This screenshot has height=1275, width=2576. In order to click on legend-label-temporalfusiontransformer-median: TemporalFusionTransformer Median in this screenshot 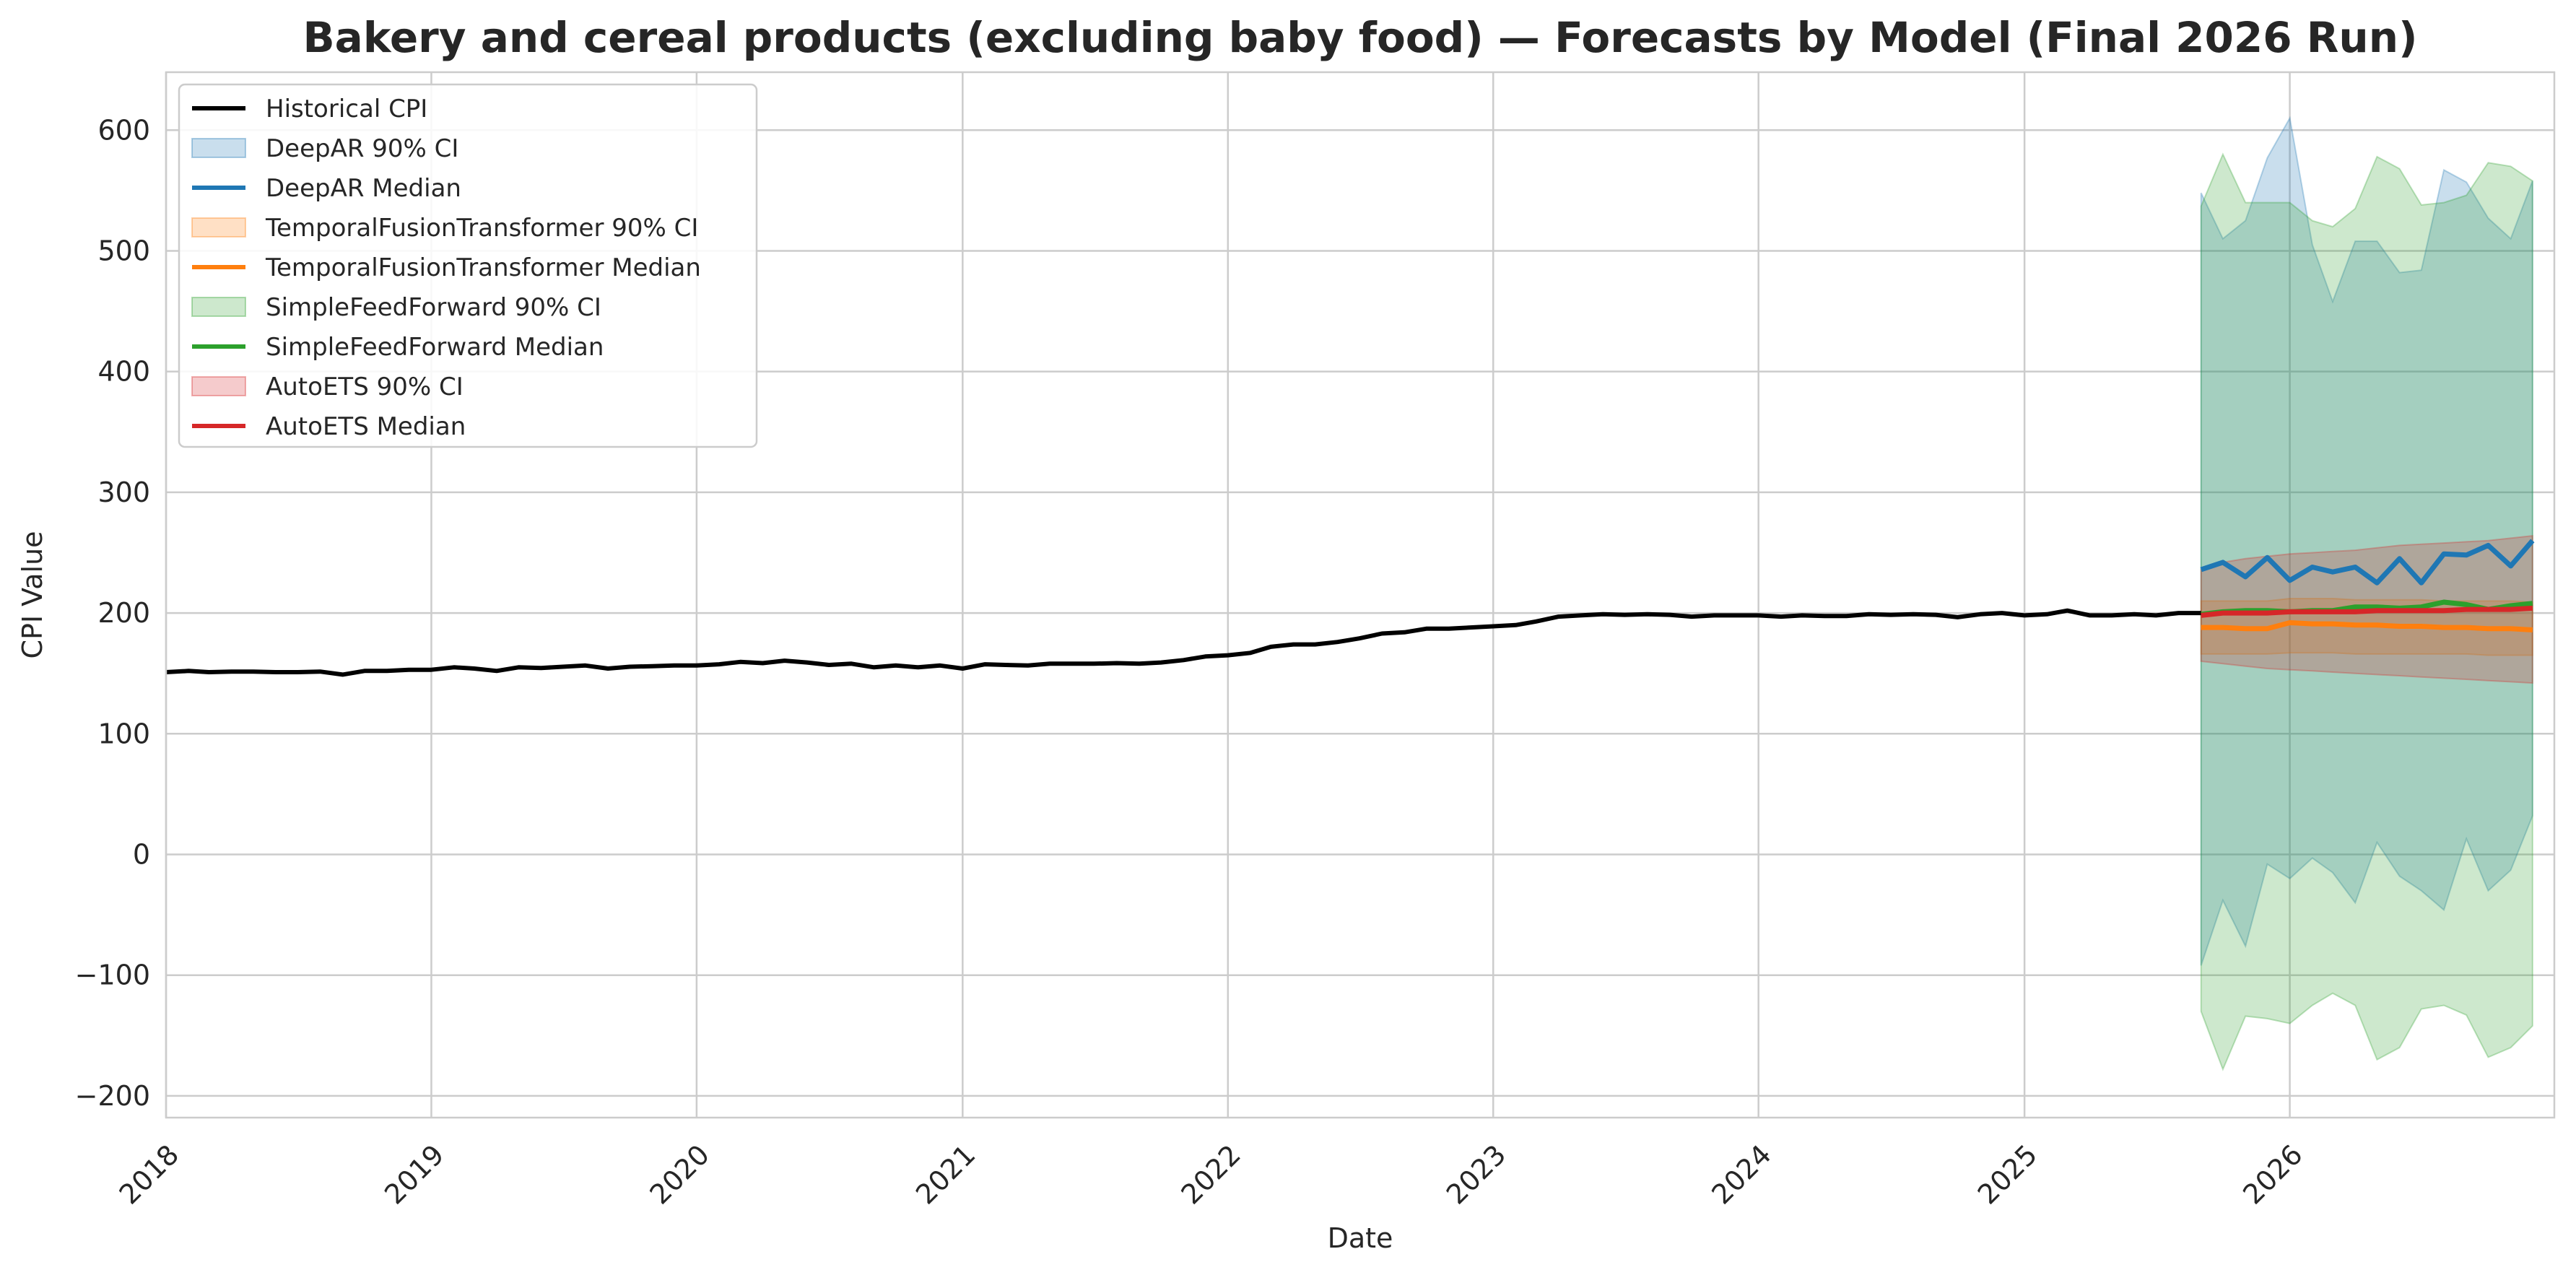, I will do `click(483, 267)`.